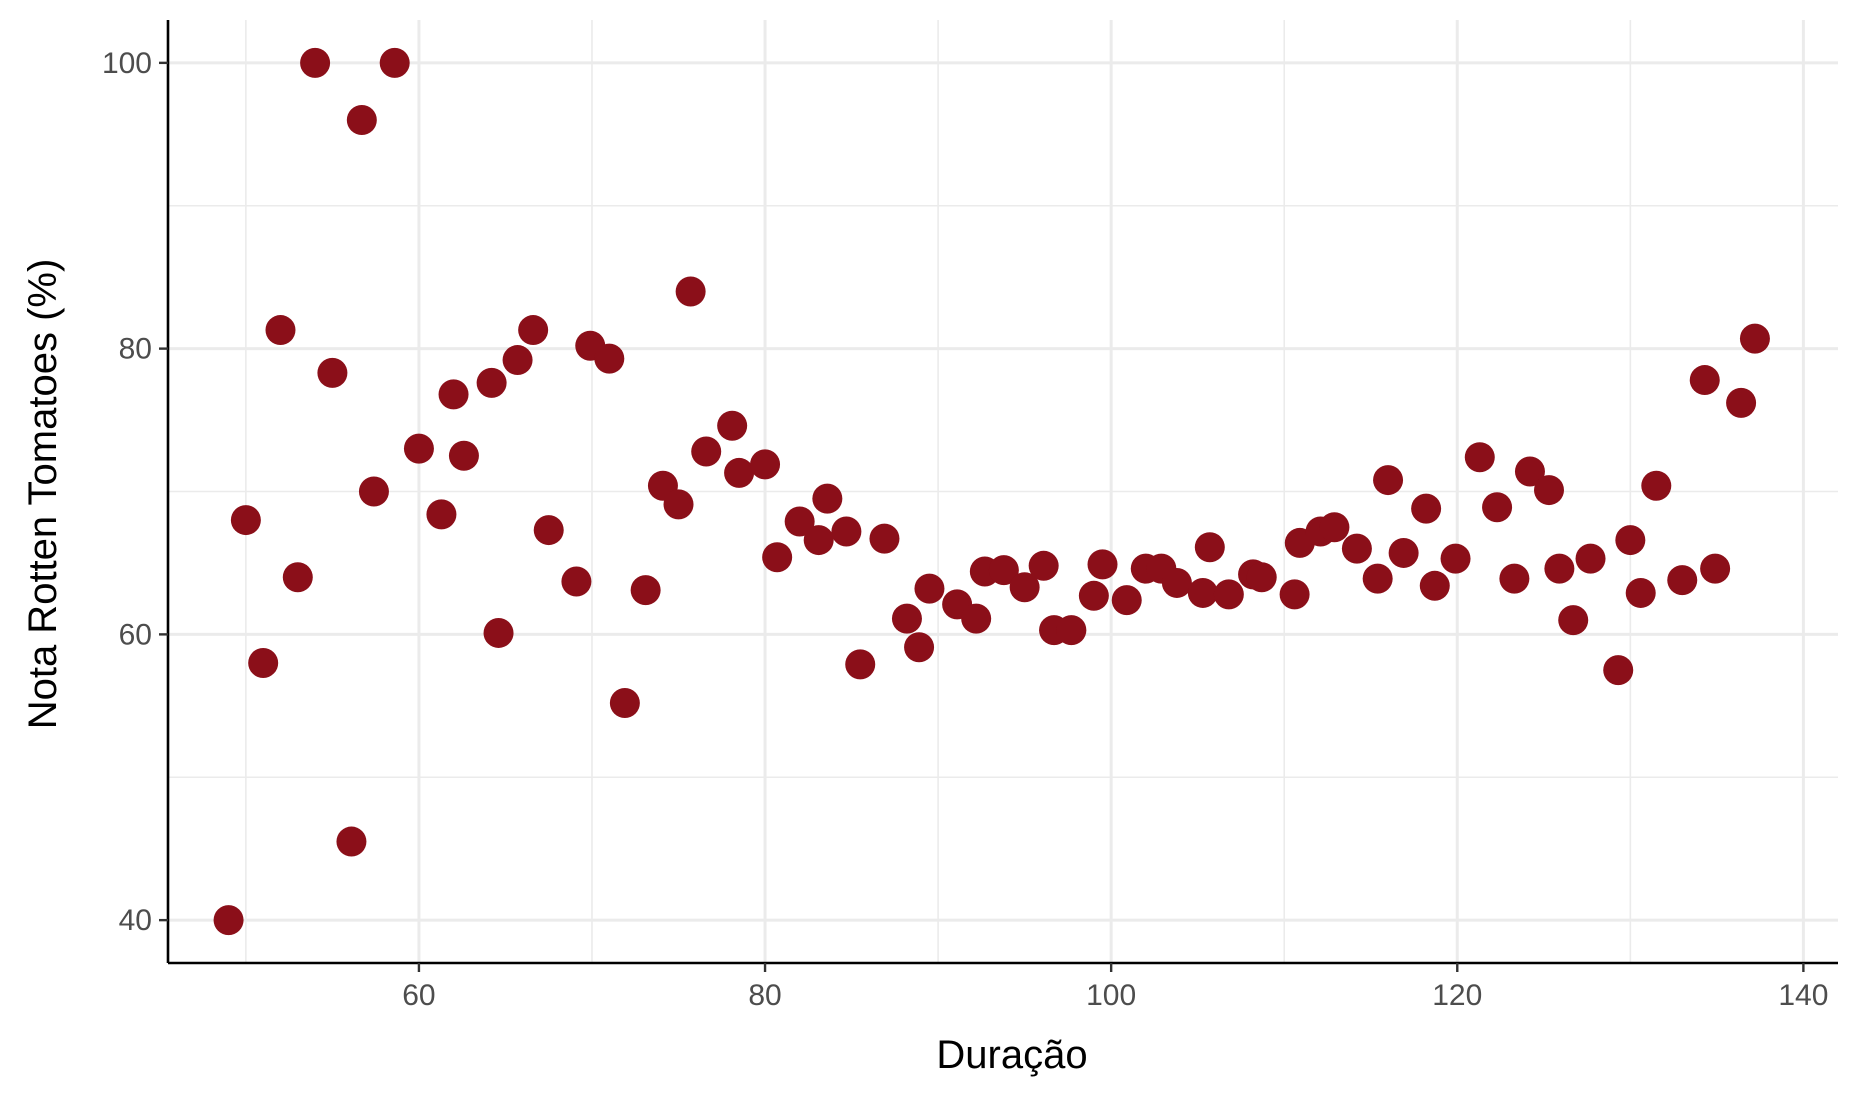  Describe the element at coordinates (135, 634) in the screenshot. I see `y-tick-label: 60` at that location.